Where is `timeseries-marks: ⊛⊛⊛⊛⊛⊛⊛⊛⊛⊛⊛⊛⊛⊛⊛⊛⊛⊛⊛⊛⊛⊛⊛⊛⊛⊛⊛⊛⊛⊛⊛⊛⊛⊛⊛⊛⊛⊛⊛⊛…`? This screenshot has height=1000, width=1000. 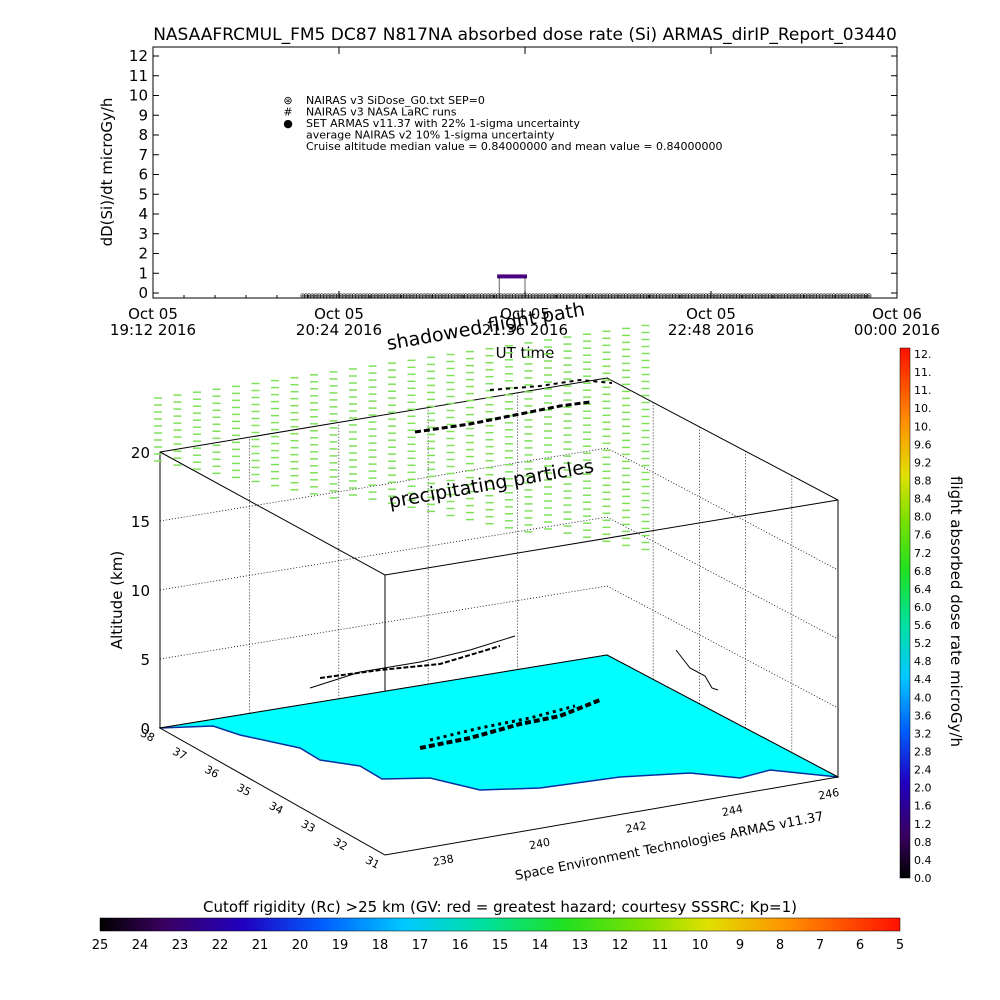
timeseries-marks: ⊛⊛⊛⊛⊛⊛⊛⊛⊛⊛⊛⊛⊛⊛⊛⊛⊛⊛⊛⊛⊛⊛⊛⊛⊛⊛⊛⊛⊛⊛⊛⊛⊛⊛⊛⊛⊛⊛⊛⊛… is located at coordinates (586, 287).